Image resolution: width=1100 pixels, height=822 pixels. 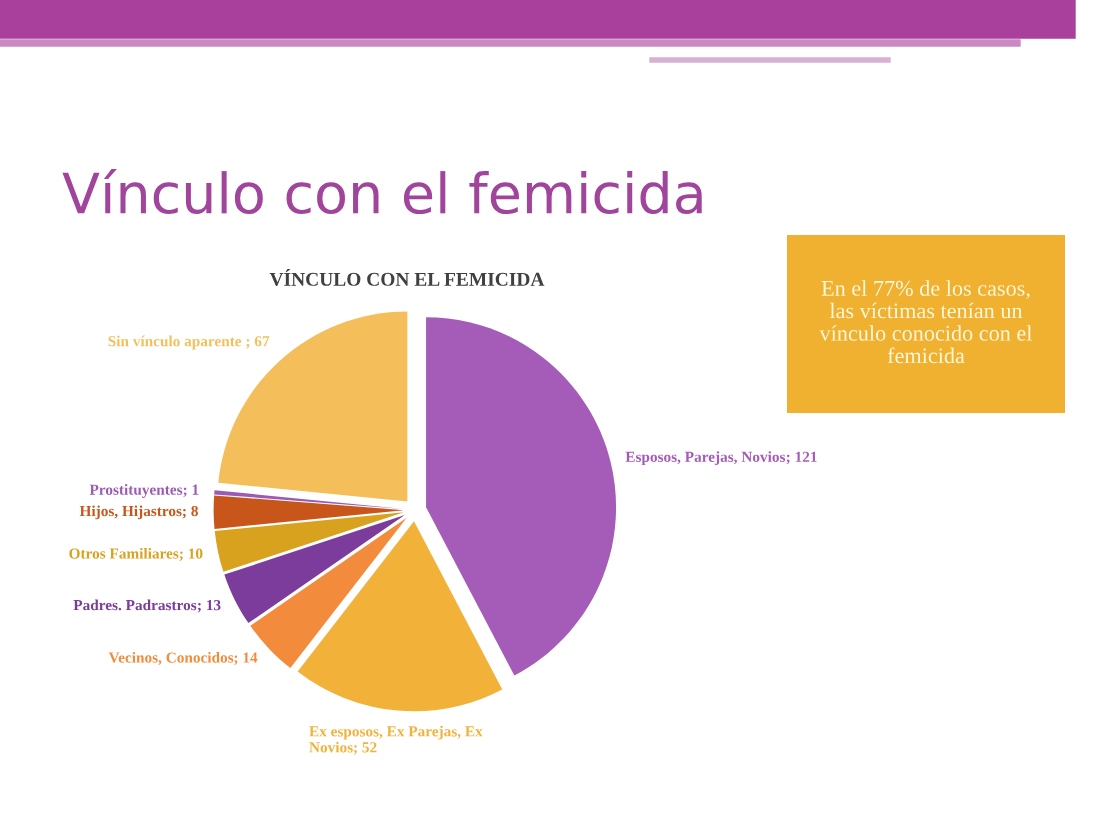 What do you see at coordinates (124, 553) in the screenshot?
I see `slice-label: Otros Familiares` at bounding box center [124, 553].